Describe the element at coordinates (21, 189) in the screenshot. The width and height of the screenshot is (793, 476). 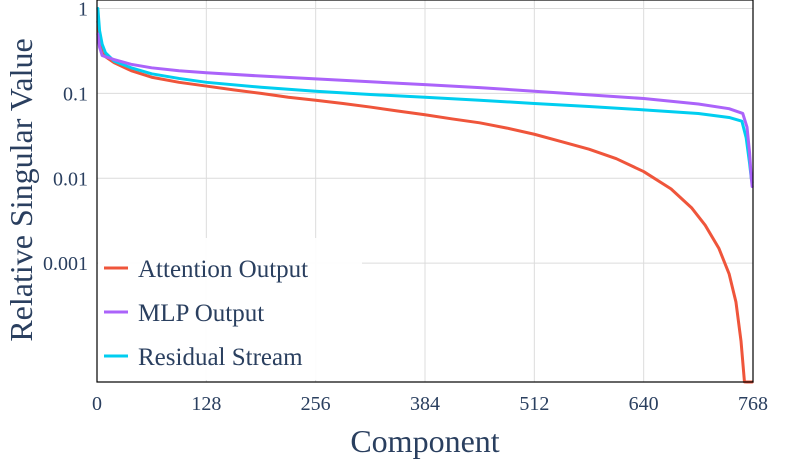
I see `y-axis-title: Relative Singular Value` at that location.